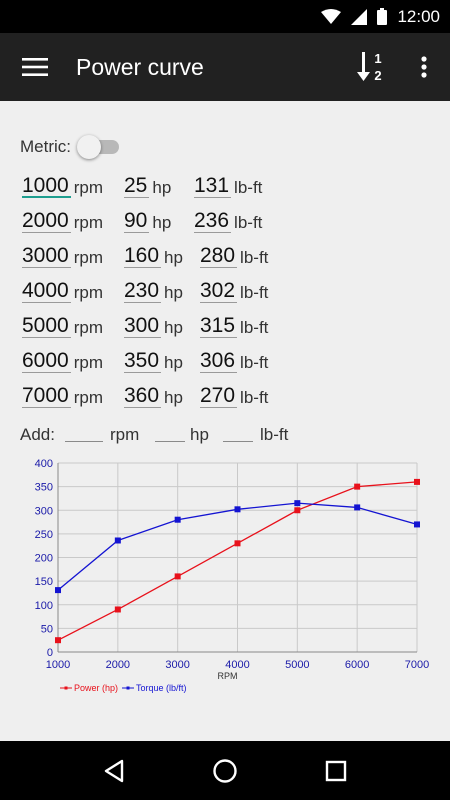 The width and height of the screenshot is (450, 800). I want to click on torque-value: 280, so click(218, 255).